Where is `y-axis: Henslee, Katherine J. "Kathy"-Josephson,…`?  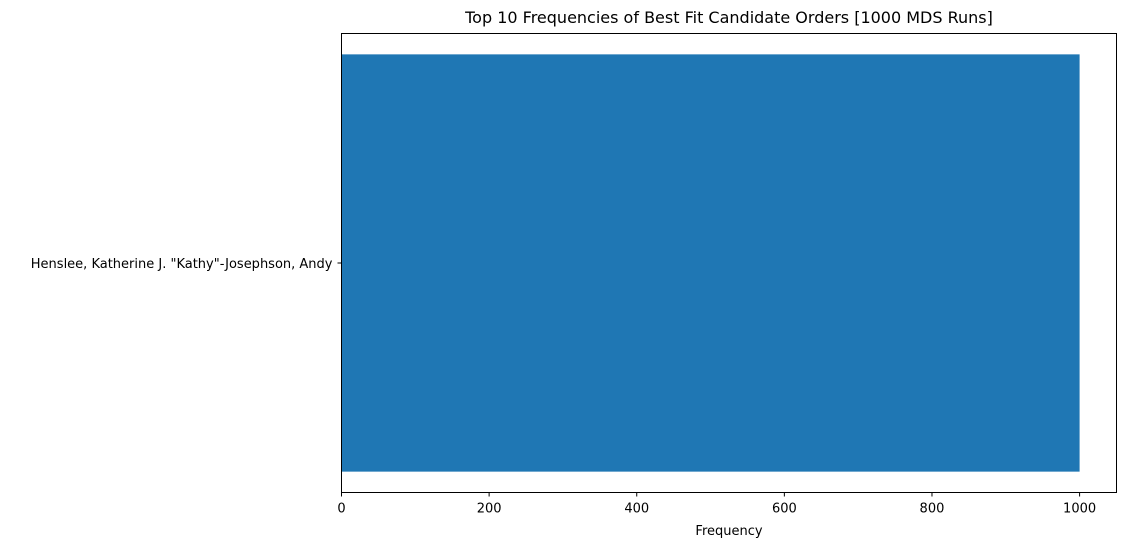
y-axis: Henslee, Katherine J. "Kathy"-Josephson,… is located at coordinates (186, 264).